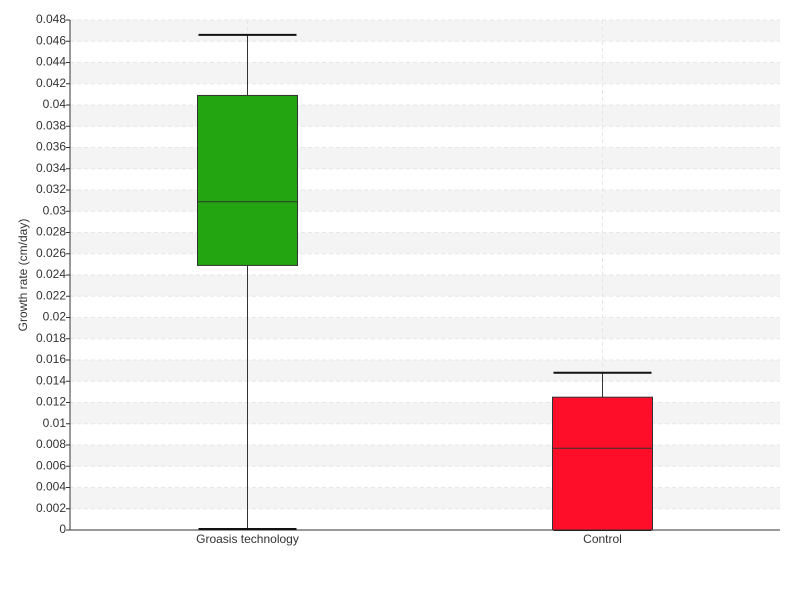  I want to click on x-tick-label: Groasis technology, so click(247, 539).